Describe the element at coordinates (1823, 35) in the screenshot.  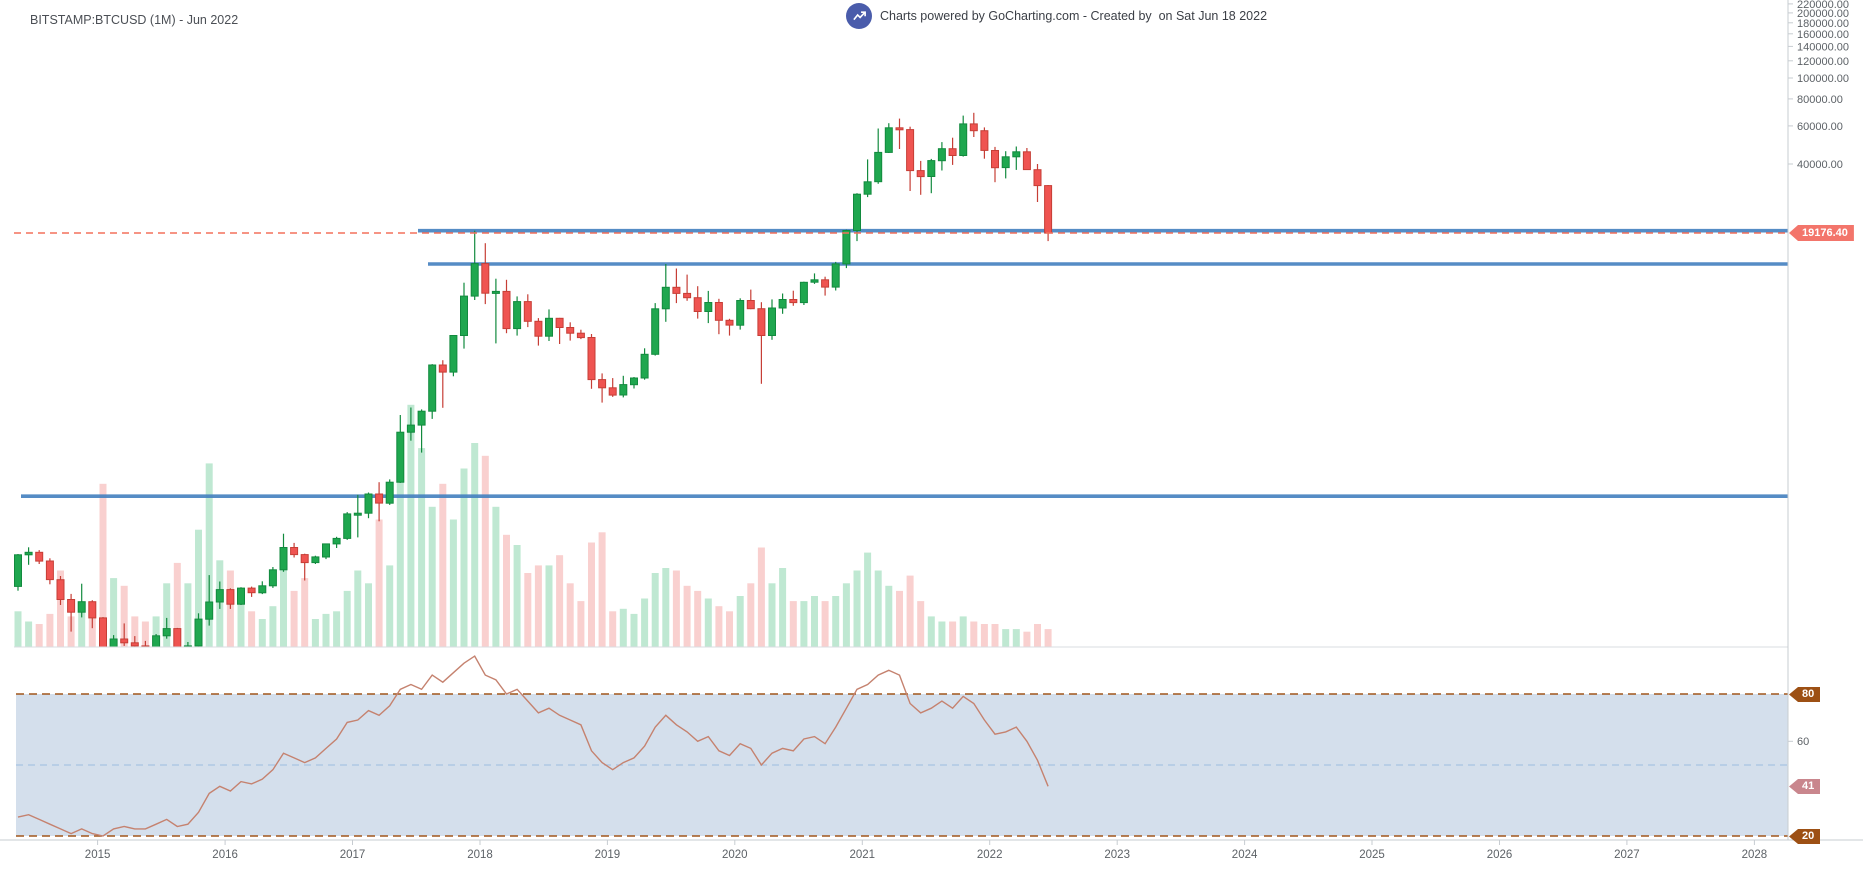
I see `price-tick-label: 160000.00` at that location.